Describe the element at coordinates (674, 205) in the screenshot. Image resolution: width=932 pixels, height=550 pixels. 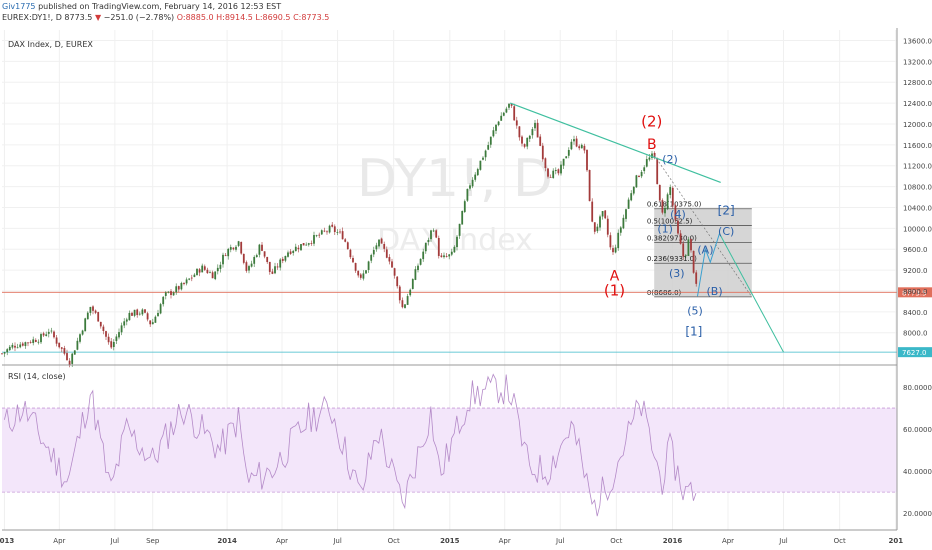
I see `fib-level-label: 0.618(10375.0)` at that location.